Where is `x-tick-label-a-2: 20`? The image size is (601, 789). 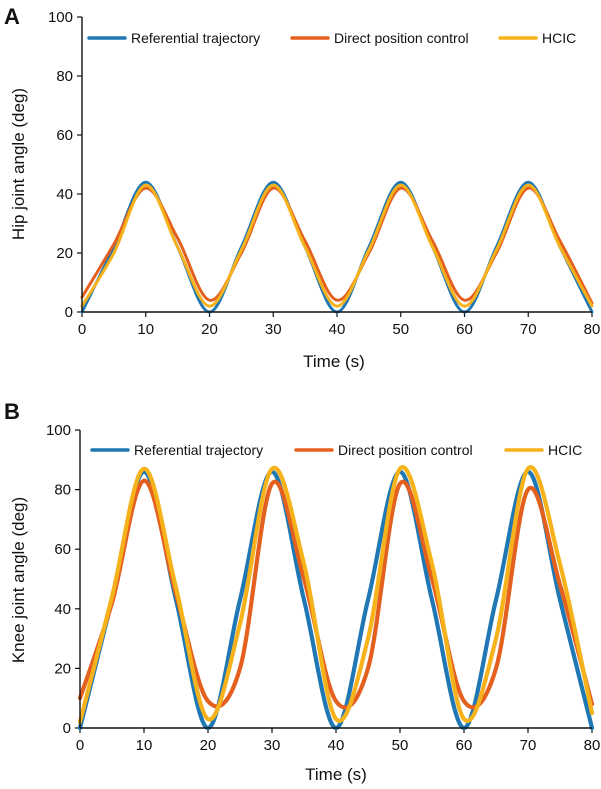
x-tick-label-a-2: 20 is located at coordinates (209, 329).